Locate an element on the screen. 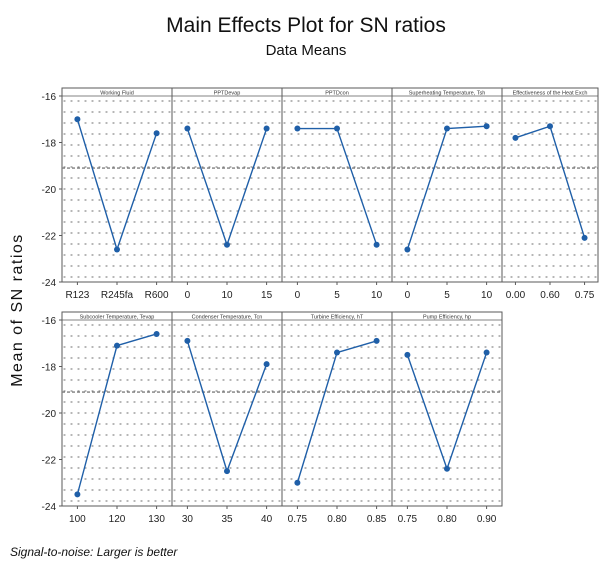  x-tick-label: 0.85 is located at coordinates (377, 519).